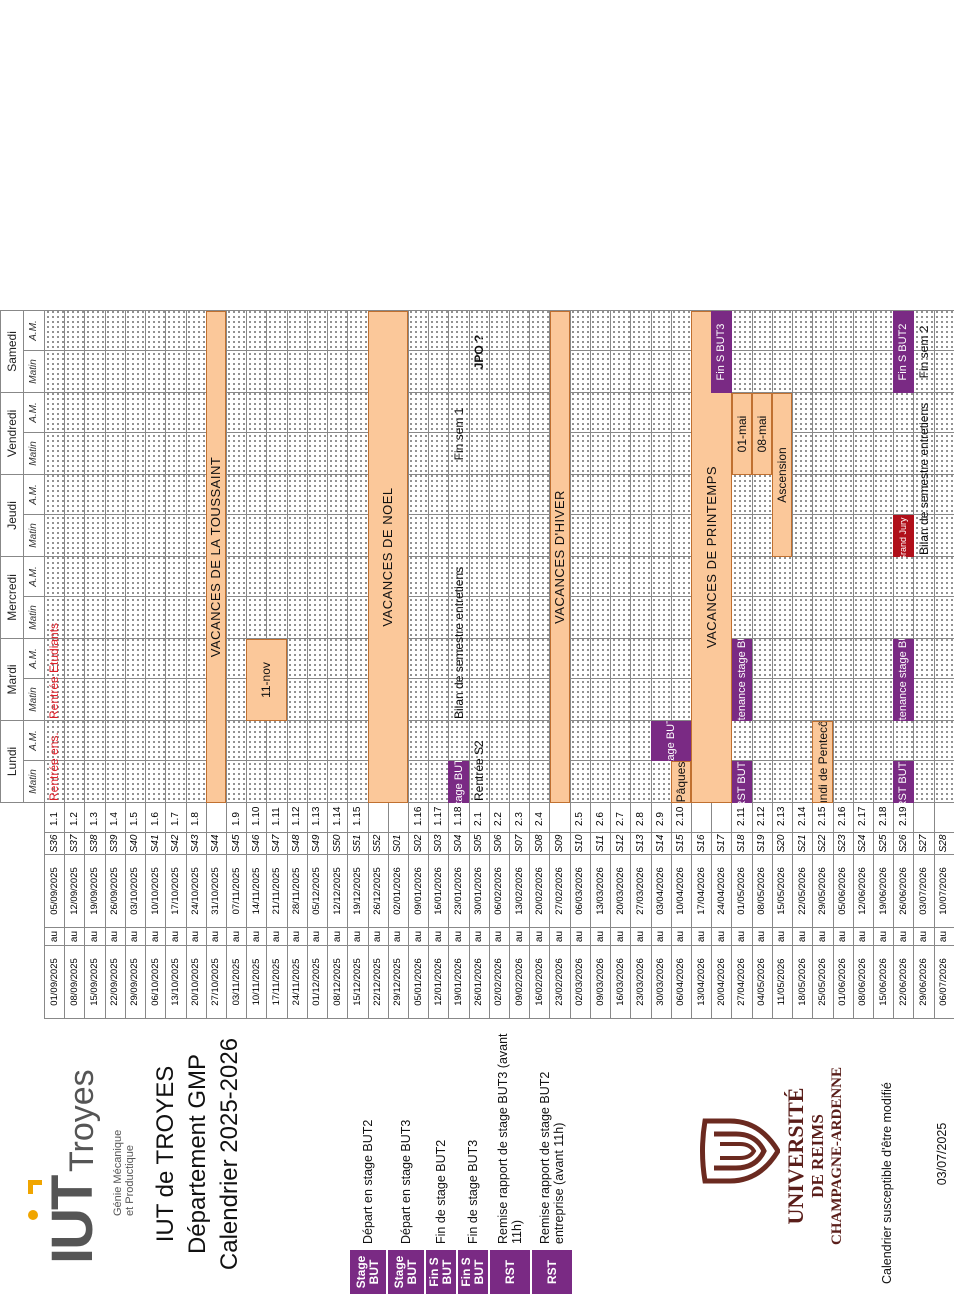  What do you see at coordinates (903, 352) in the screenshot?
I see `fin-stage-but2: Fin S BUT2` at bounding box center [903, 352].